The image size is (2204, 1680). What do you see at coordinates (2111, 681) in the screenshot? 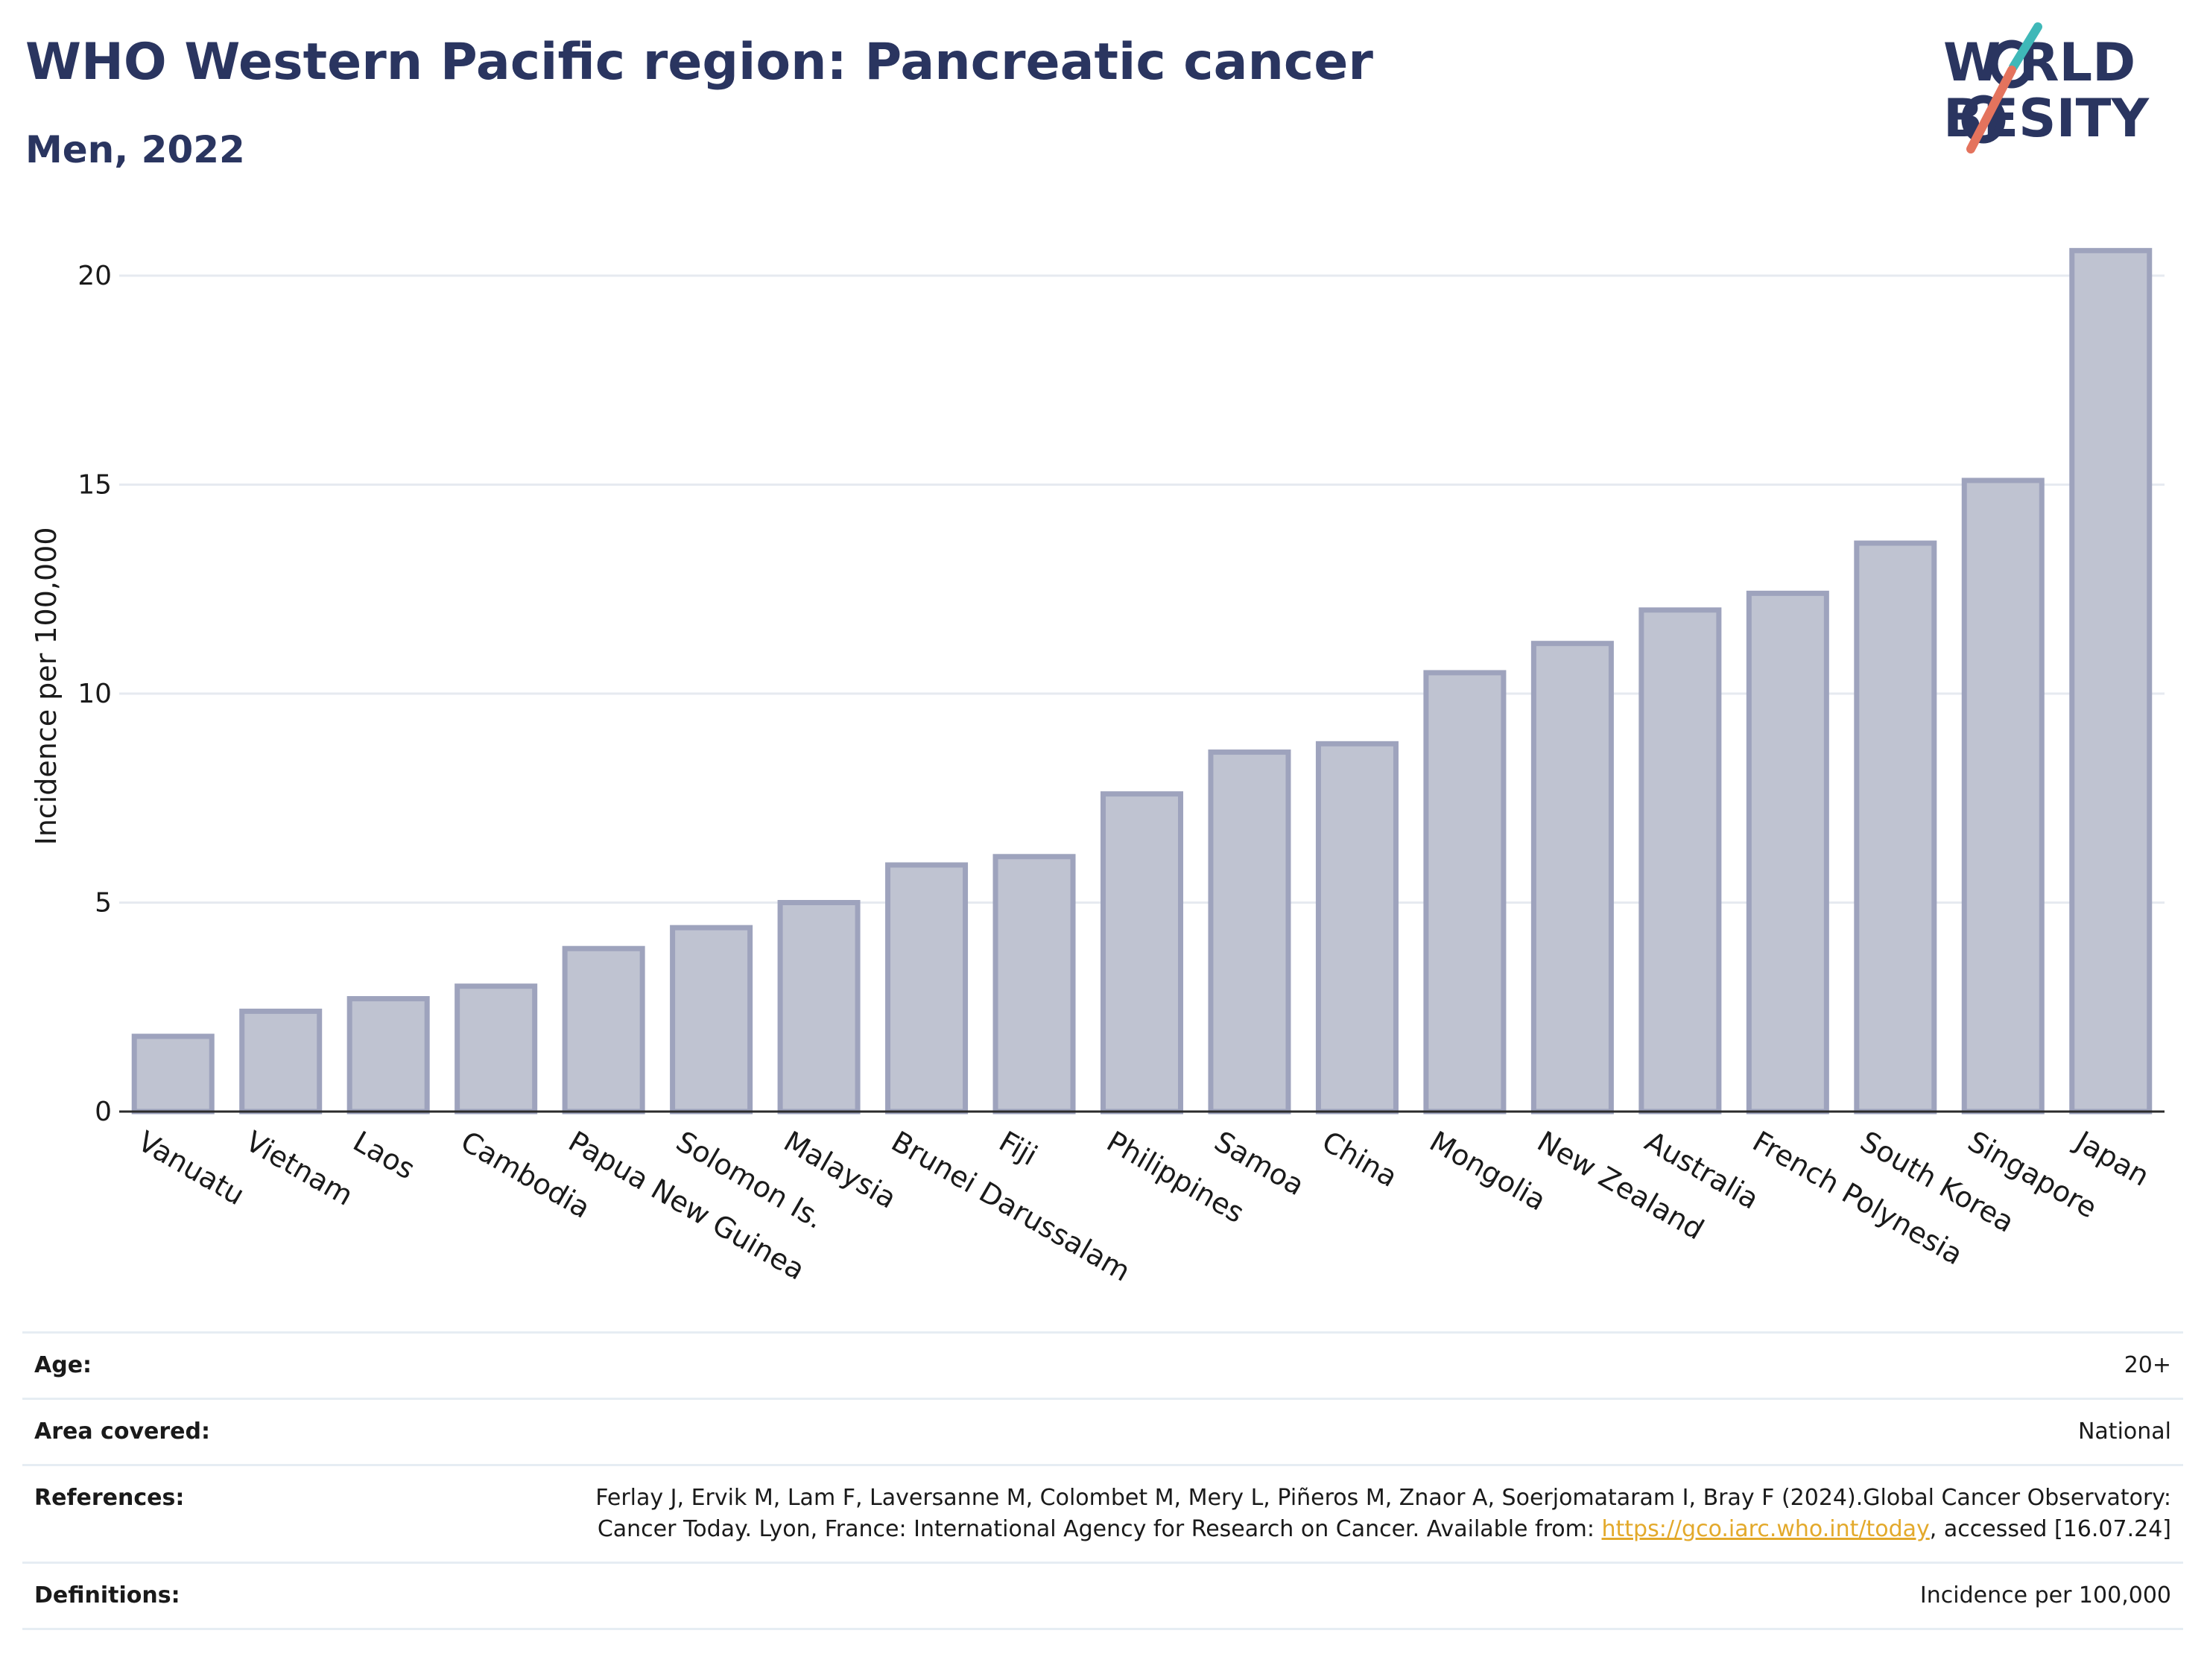
I see `bar-japan` at bounding box center [2111, 681].